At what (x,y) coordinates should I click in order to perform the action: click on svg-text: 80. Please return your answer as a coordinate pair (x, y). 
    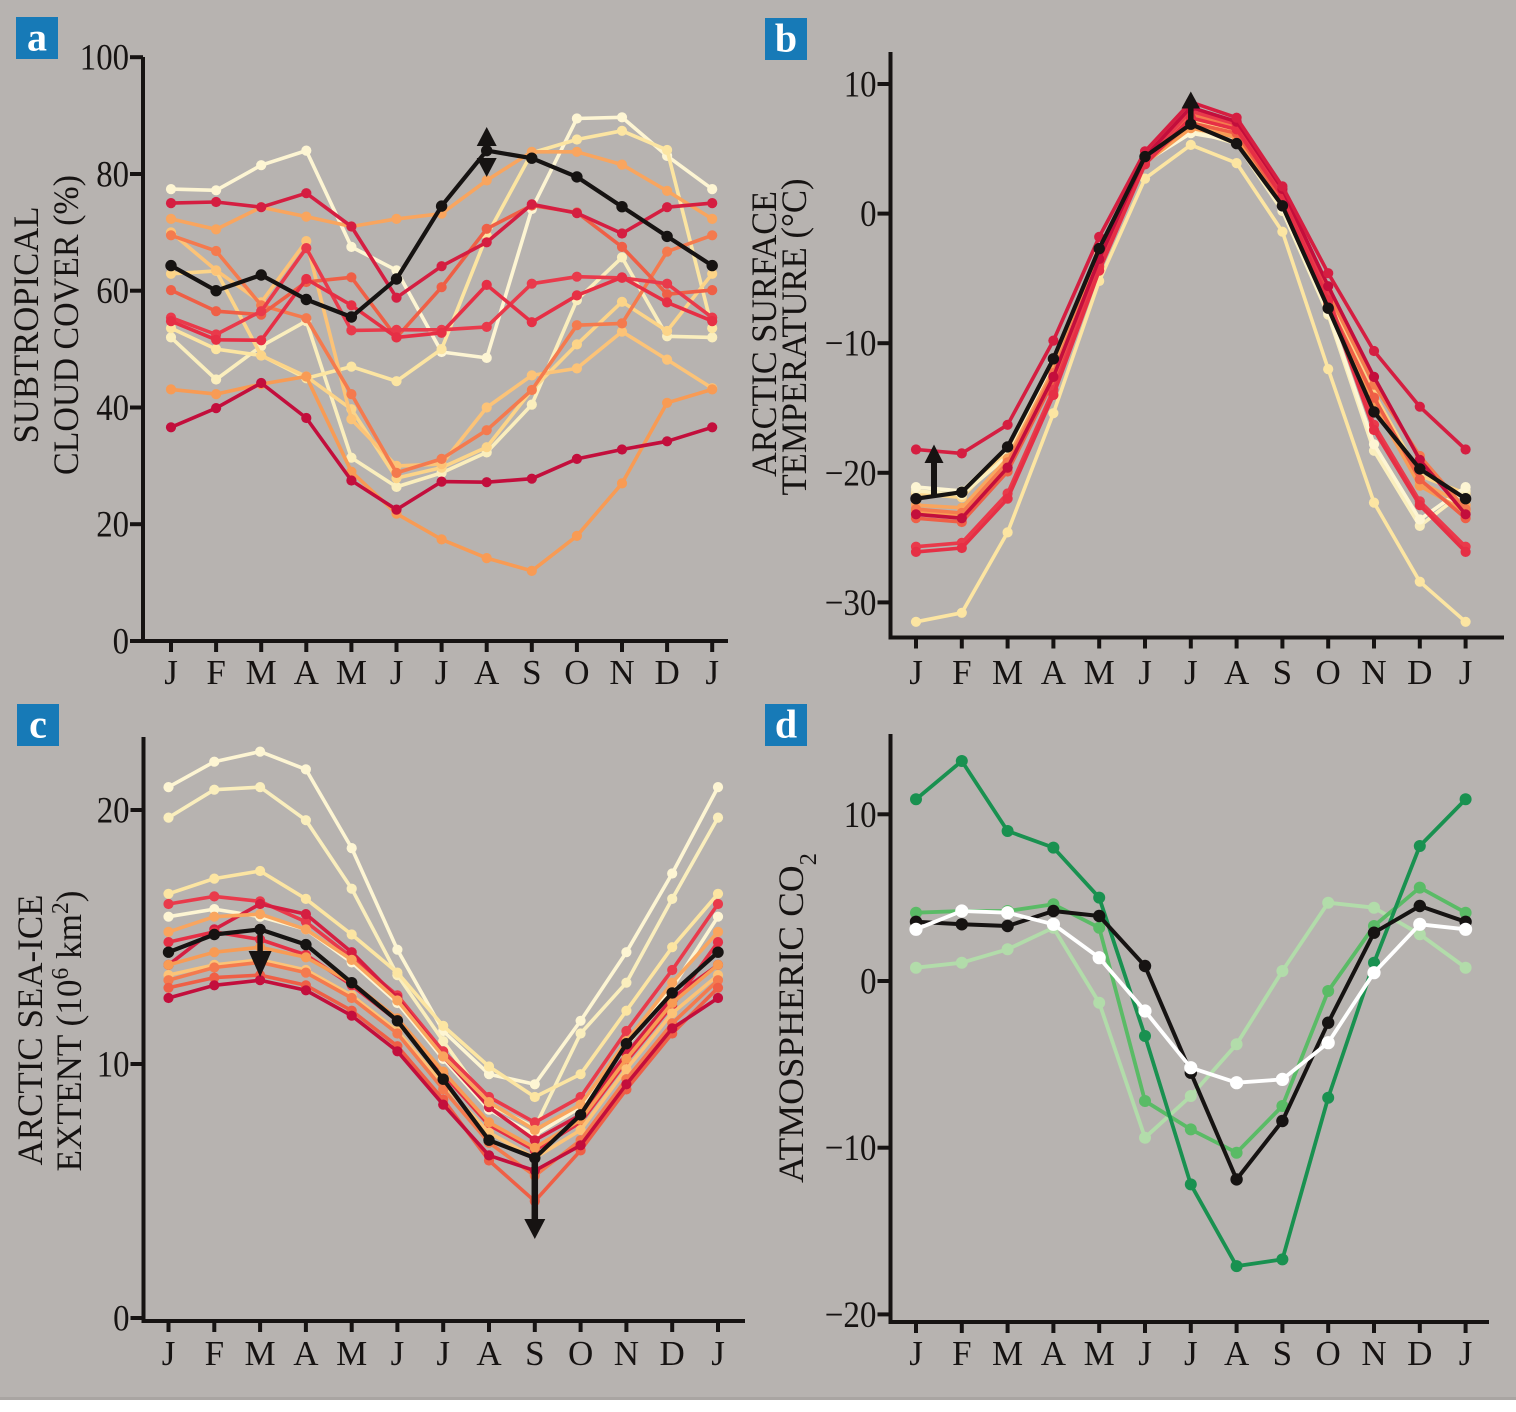
    Looking at the image, I should click on (112, 175).